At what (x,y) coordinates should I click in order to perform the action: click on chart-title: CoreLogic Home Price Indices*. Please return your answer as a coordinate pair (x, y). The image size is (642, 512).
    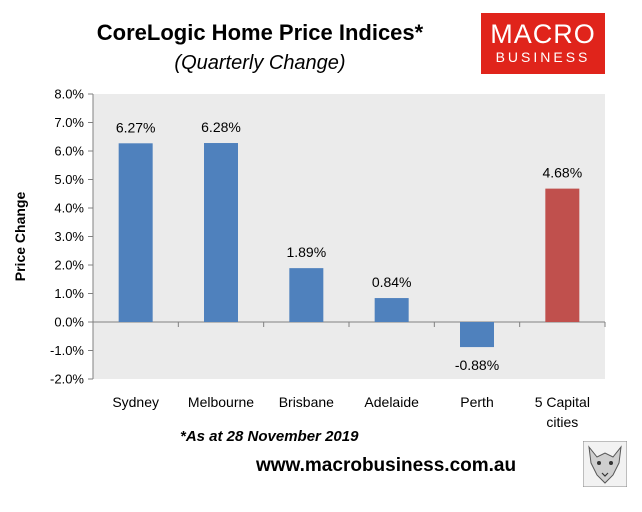
    Looking at the image, I should click on (260, 32).